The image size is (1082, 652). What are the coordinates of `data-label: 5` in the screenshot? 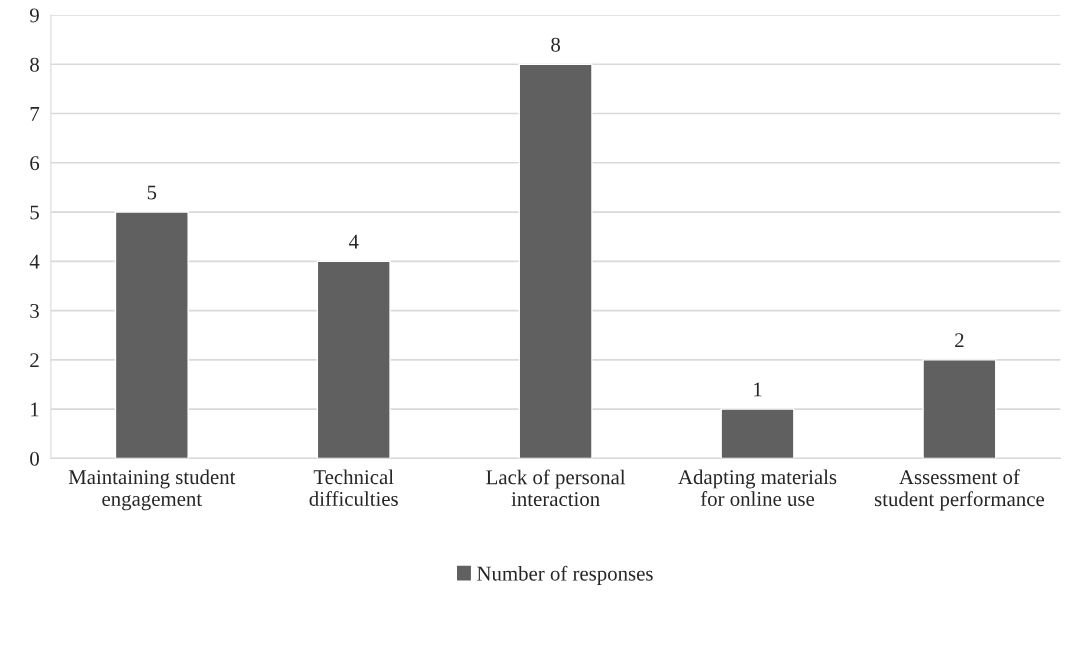 It's located at (152, 192).